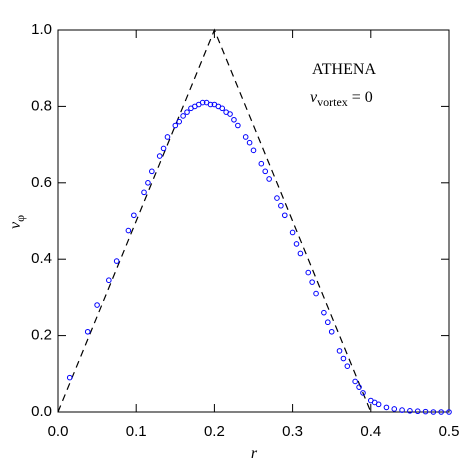 This screenshot has height=472, width=472. Describe the element at coordinates (332, 102) in the screenshot. I see `param-subscript: vortex` at that location.